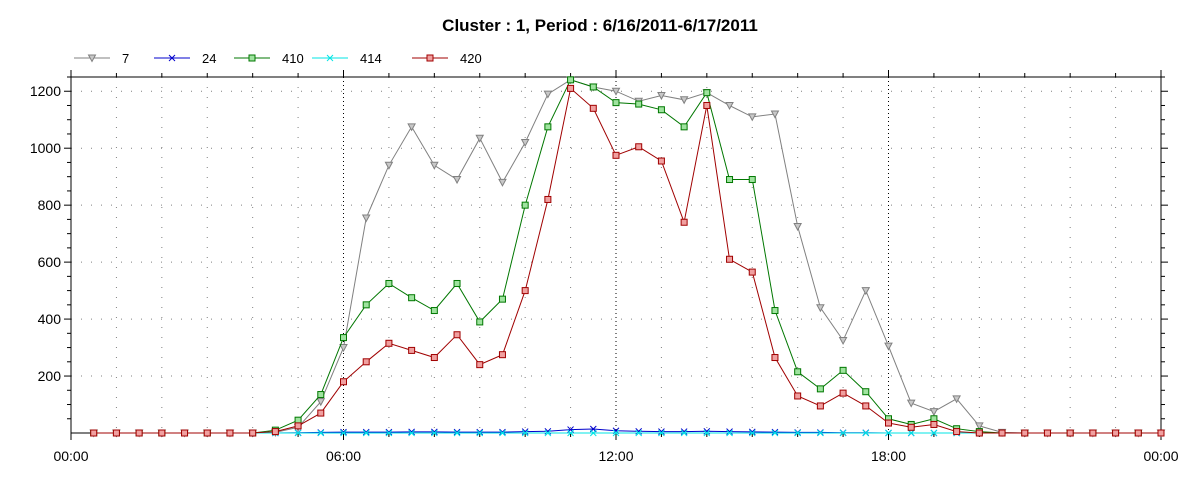 The height and width of the screenshot is (480, 1200). Describe the element at coordinates (185, 58) in the screenshot. I see `legend-item-24: 24` at that location.